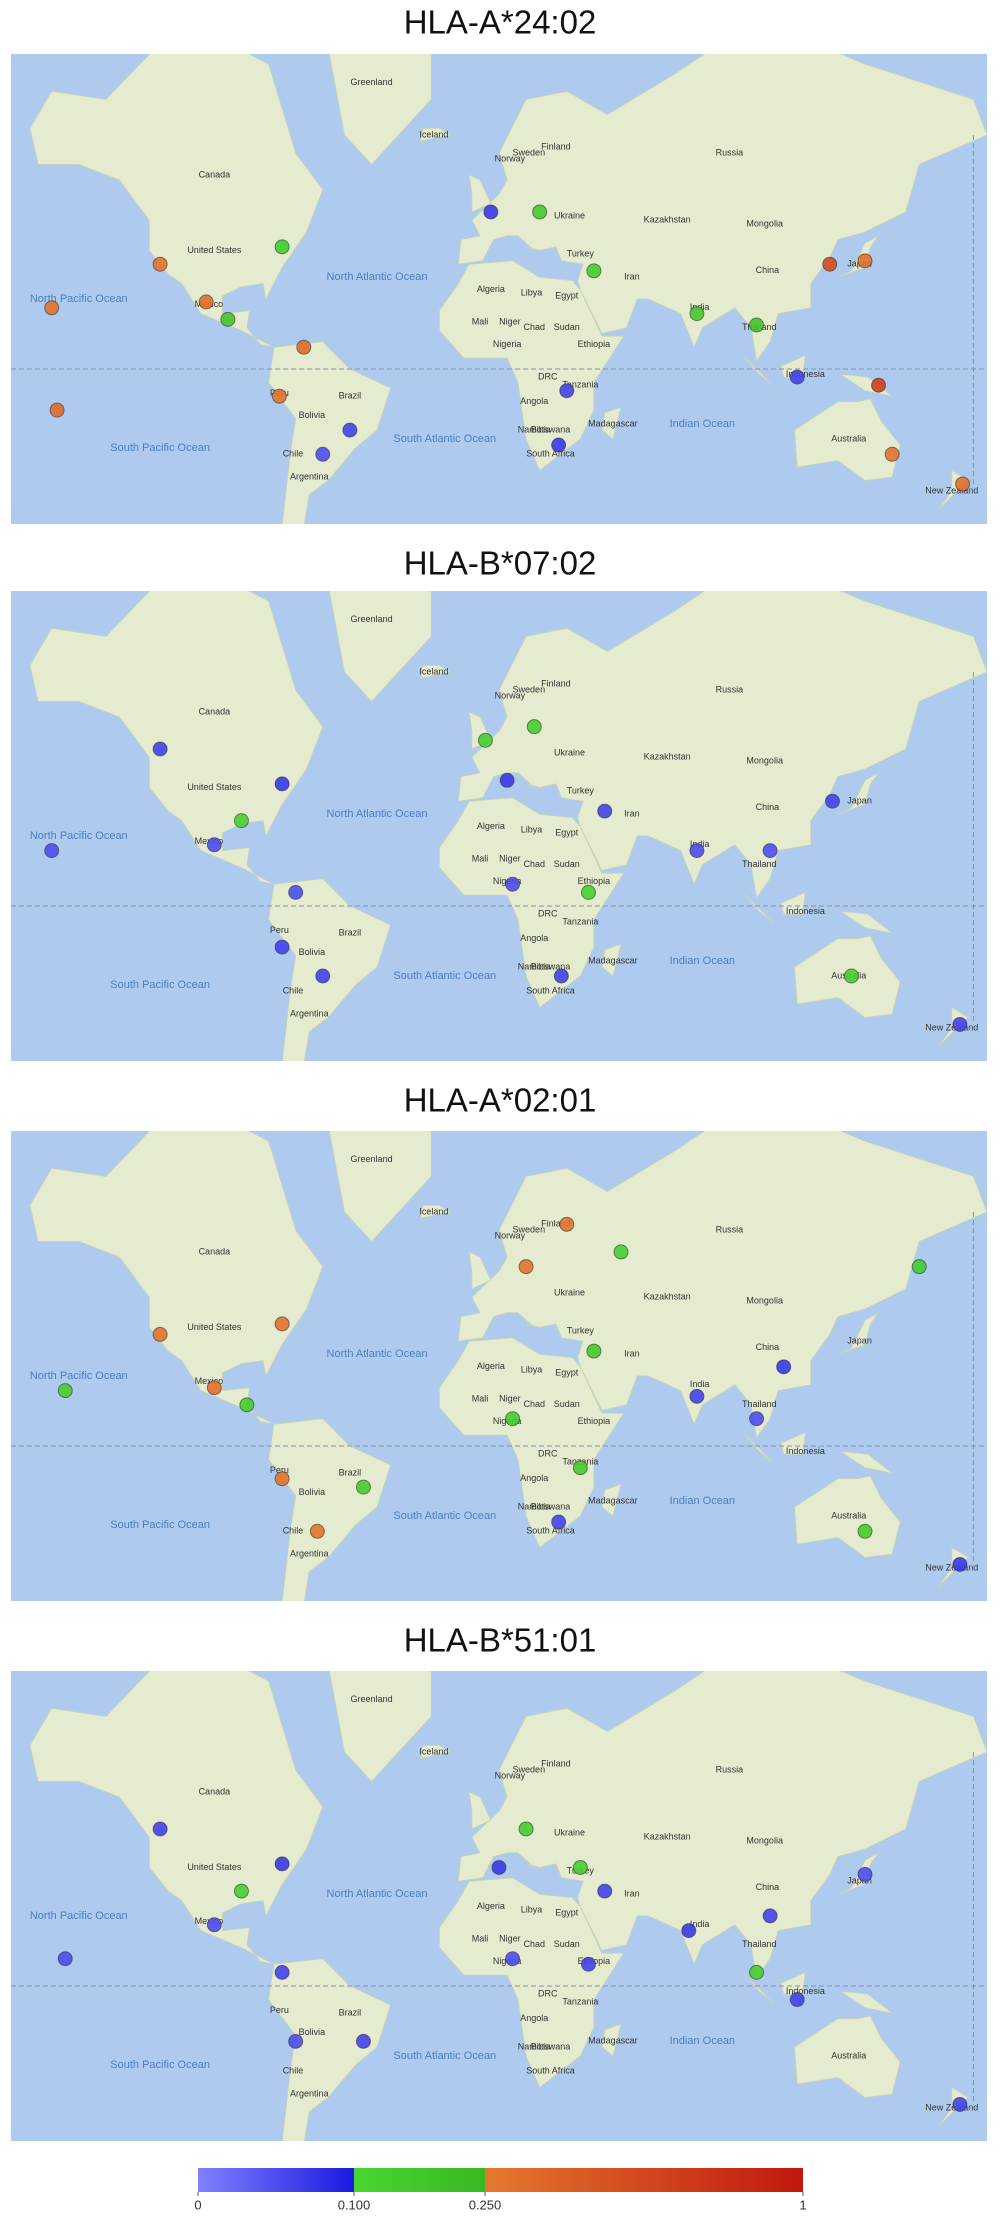 The width and height of the screenshot is (1000, 2231). What do you see at coordinates (759, 864) in the screenshot?
I see `country-label: Thailand` at bounding box center [759, 864].